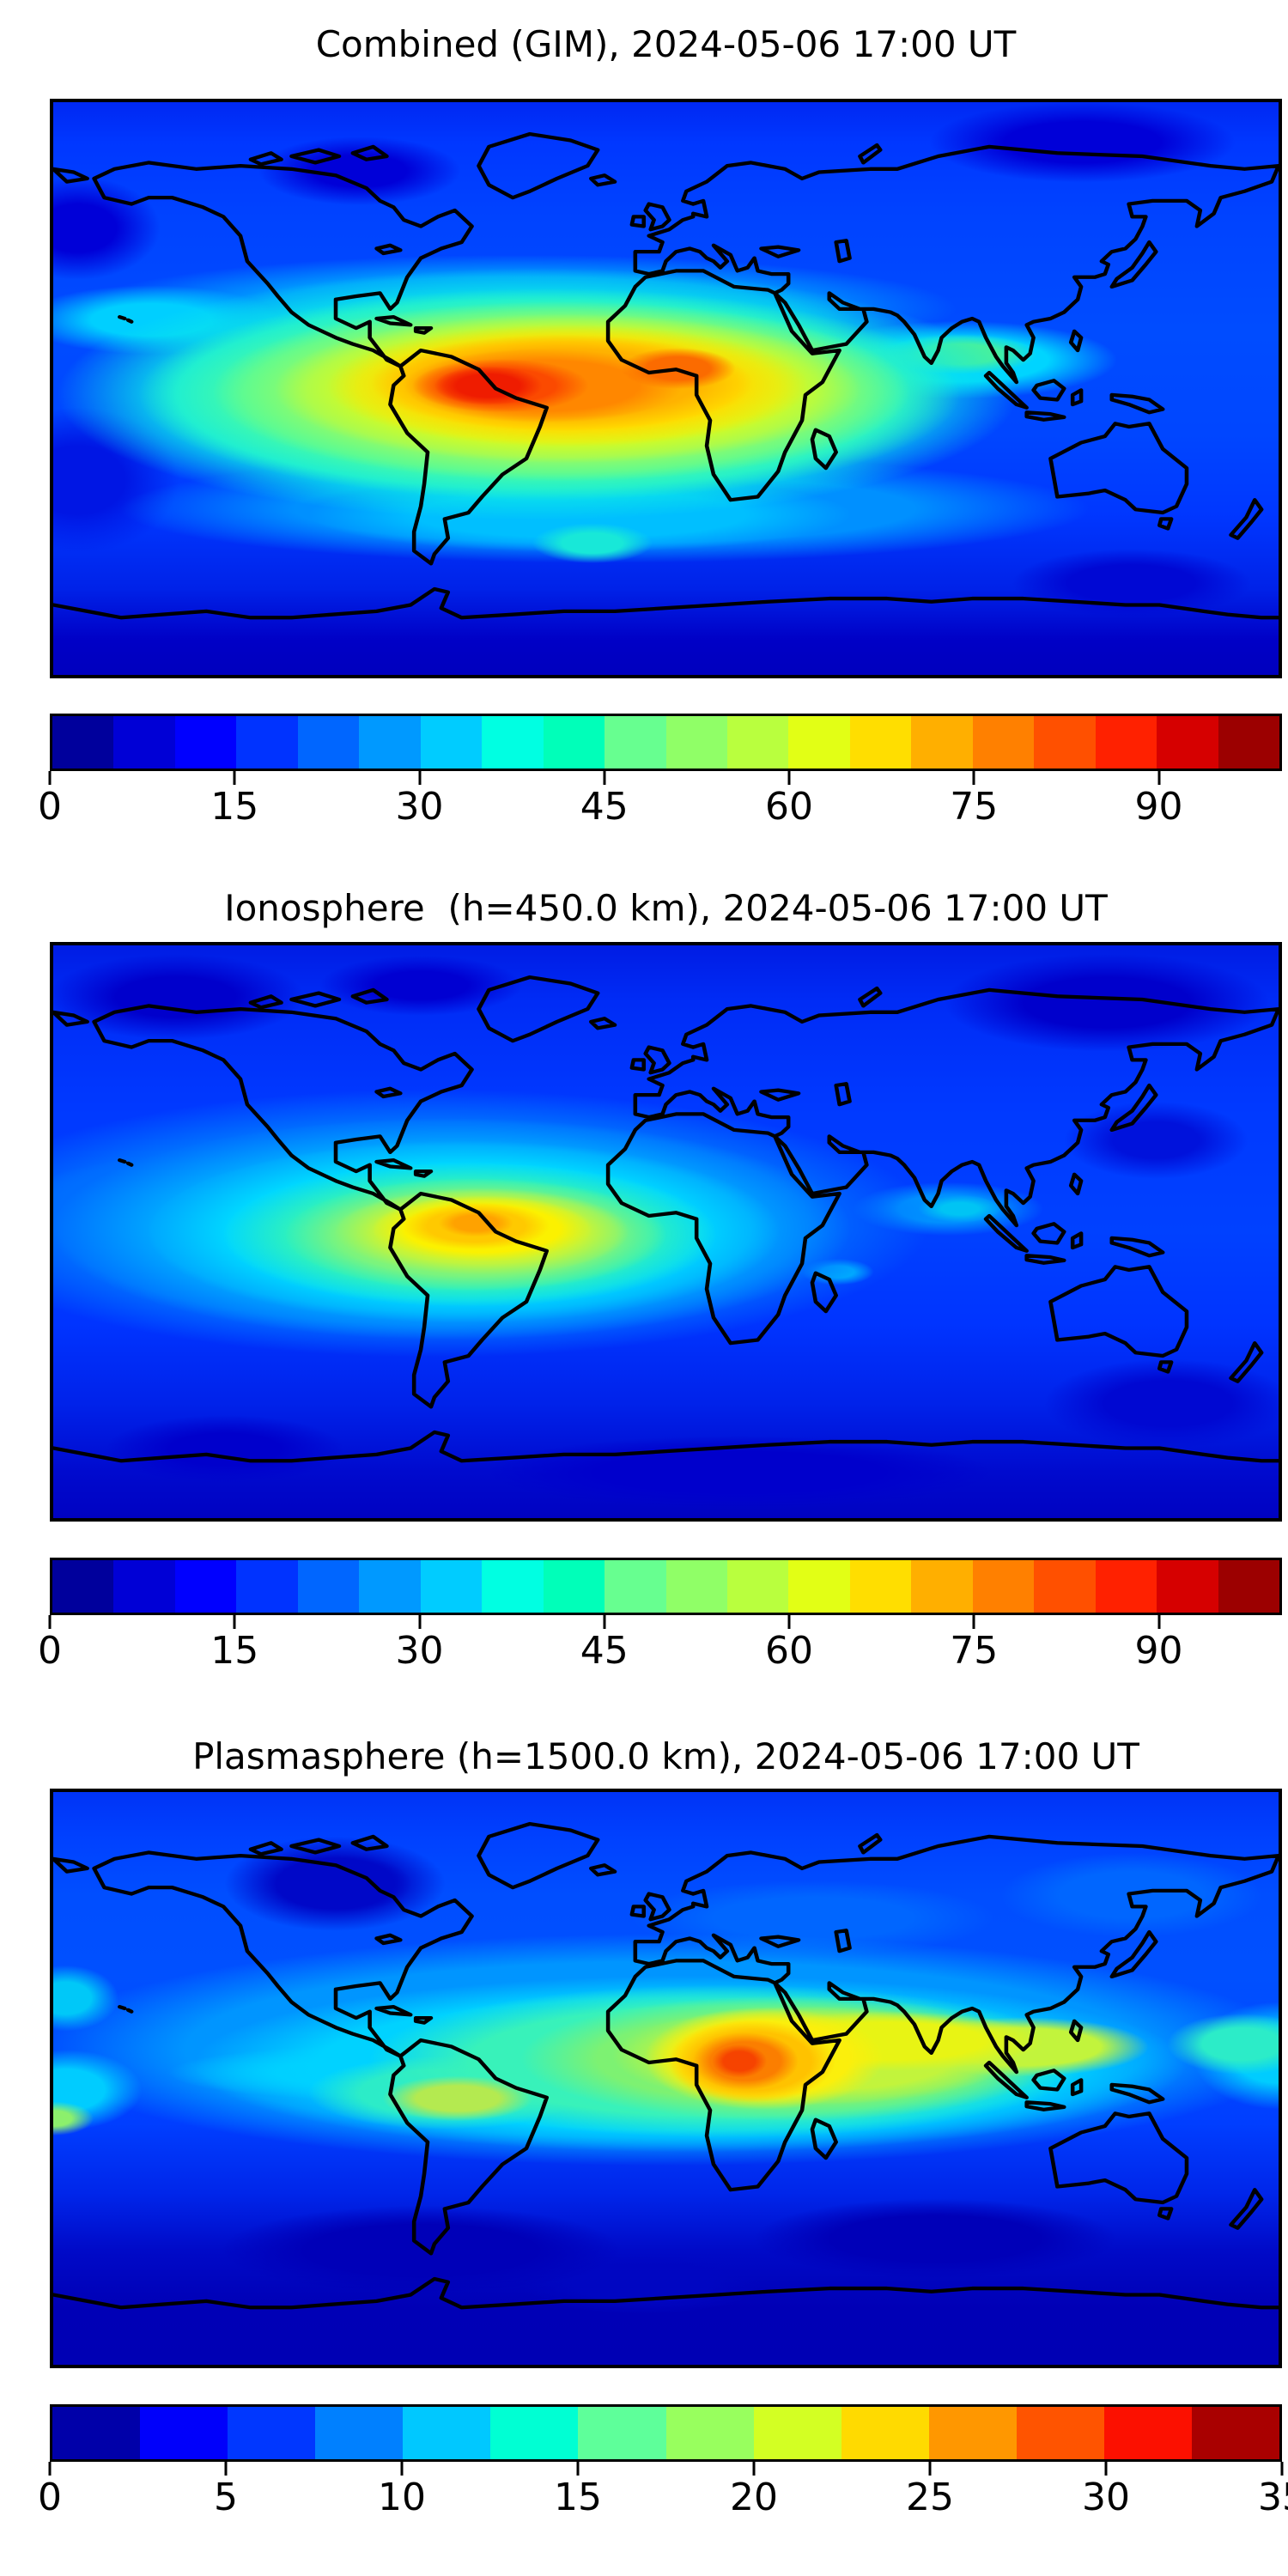 The image size is (1288, 2576). Describe the element at coordinates (1158, 1651) in the screenshot. I see `colorbar-tick-label: 90` at that location.